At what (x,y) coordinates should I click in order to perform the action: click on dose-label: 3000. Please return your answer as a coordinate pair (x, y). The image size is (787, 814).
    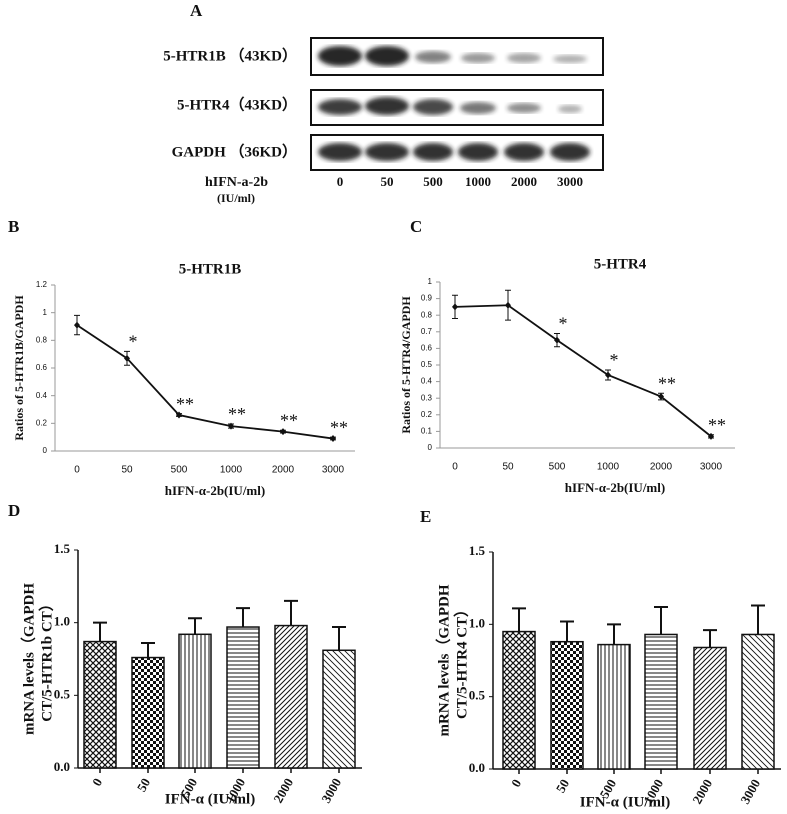
    Looking at the image, I should click on (570, 181).